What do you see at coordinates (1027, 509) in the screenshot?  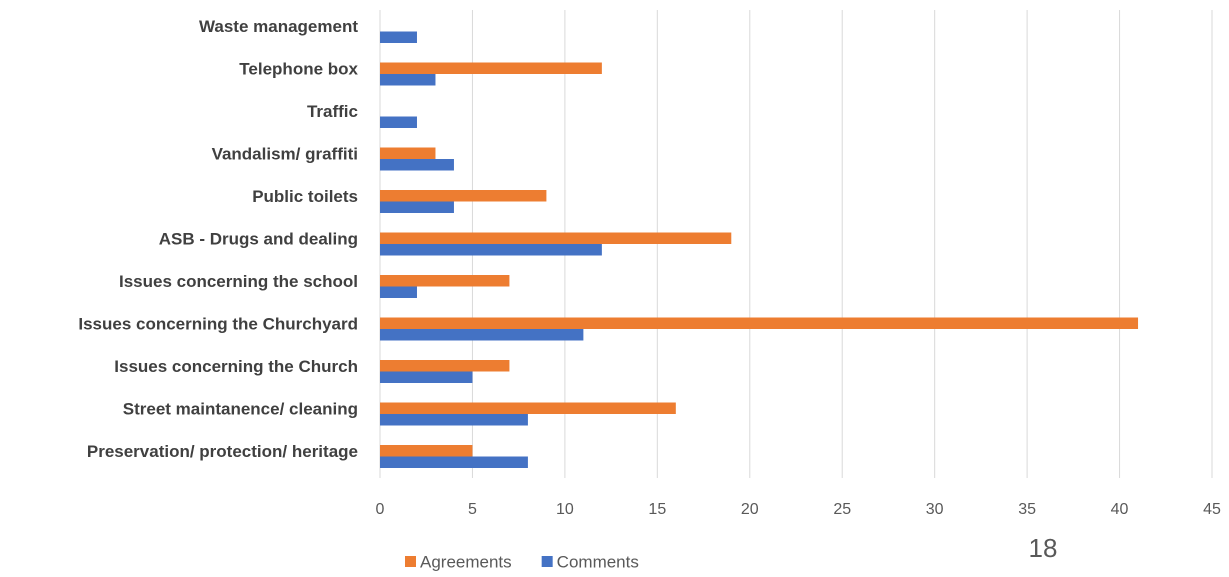 I see `x-tick-label: 35` at bounding box center [1027, 509].